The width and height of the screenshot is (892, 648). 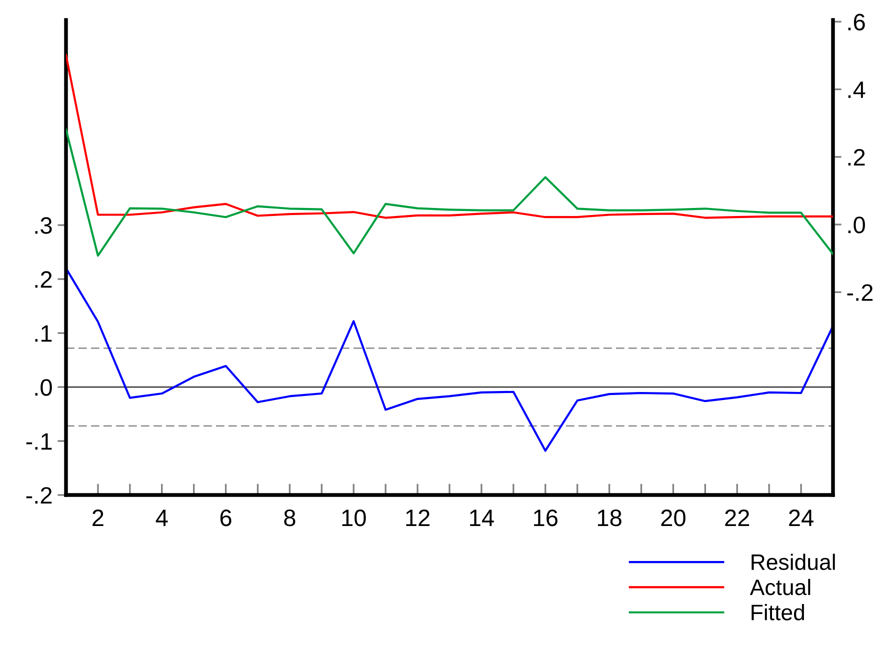 I want to click on x-tick-label: 12, so click(x=418, y=518).